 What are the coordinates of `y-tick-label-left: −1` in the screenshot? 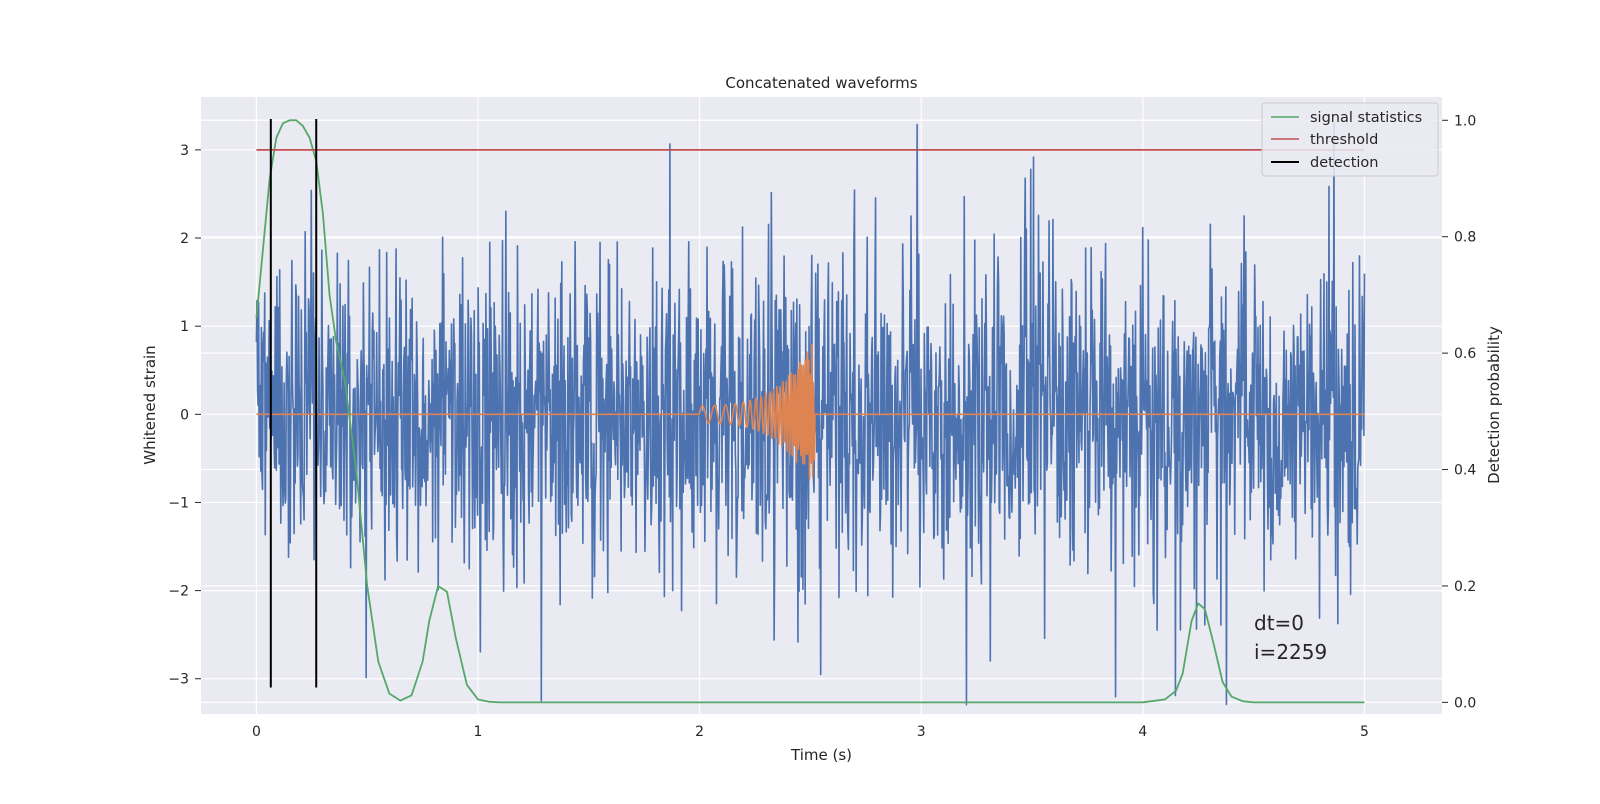 It's located at (178, 503).